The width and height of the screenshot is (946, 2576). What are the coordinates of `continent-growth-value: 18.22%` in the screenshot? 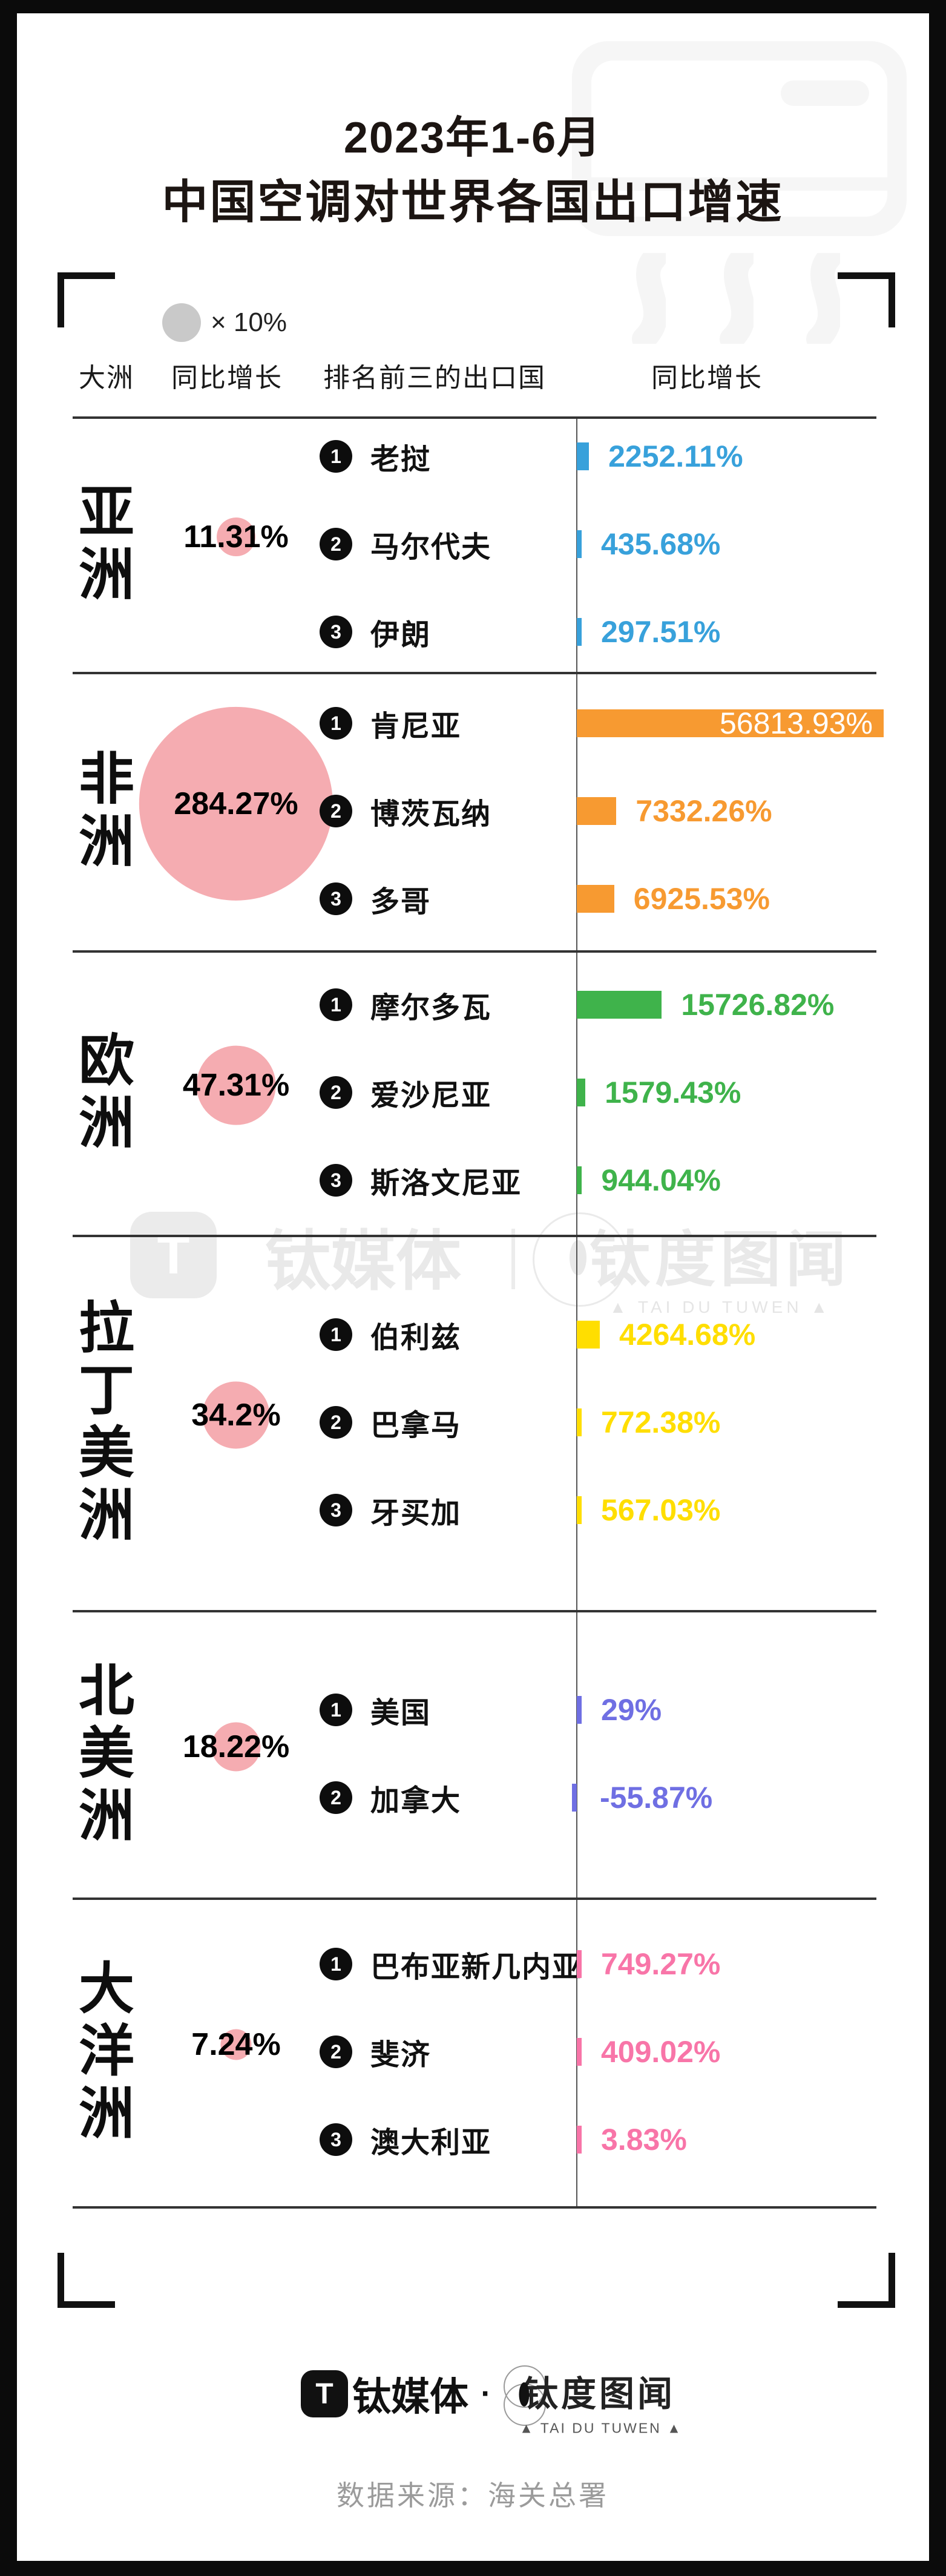 It's located at (236, 1746).